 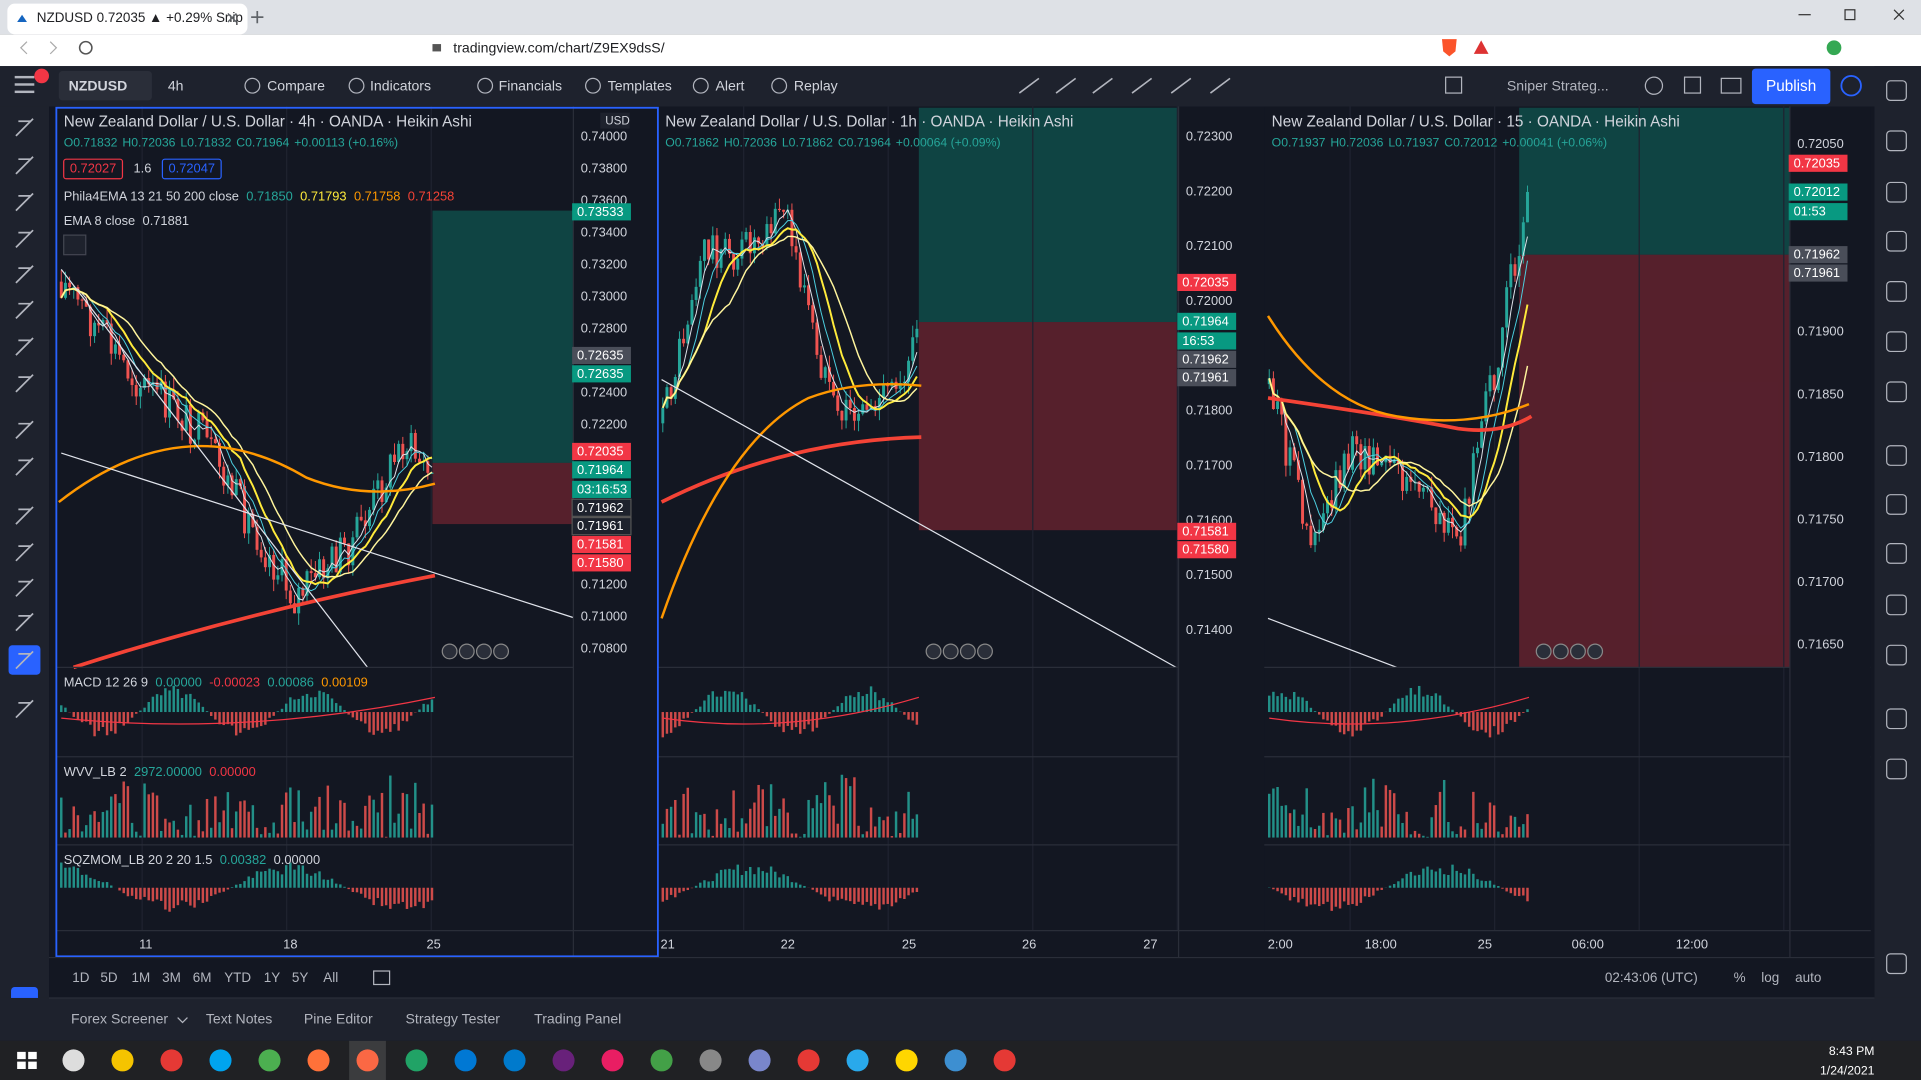 I want to click on sidebar-icon, so click(x=1896, y=192).